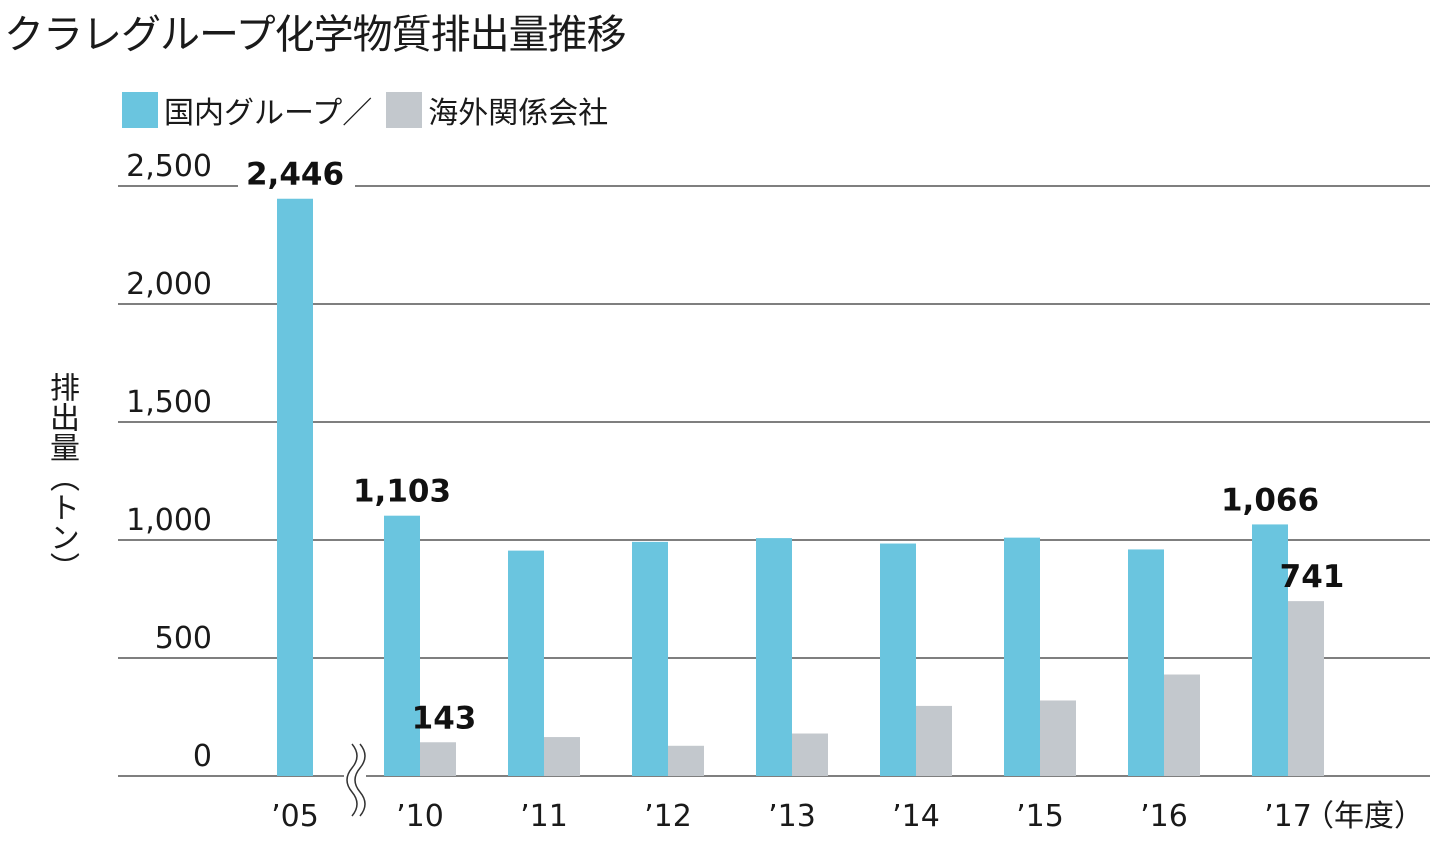  What do you see at coordinates (183, 638) in the screenshot?
I see `y-tick-label: 500` at bounding box center [183, 638].